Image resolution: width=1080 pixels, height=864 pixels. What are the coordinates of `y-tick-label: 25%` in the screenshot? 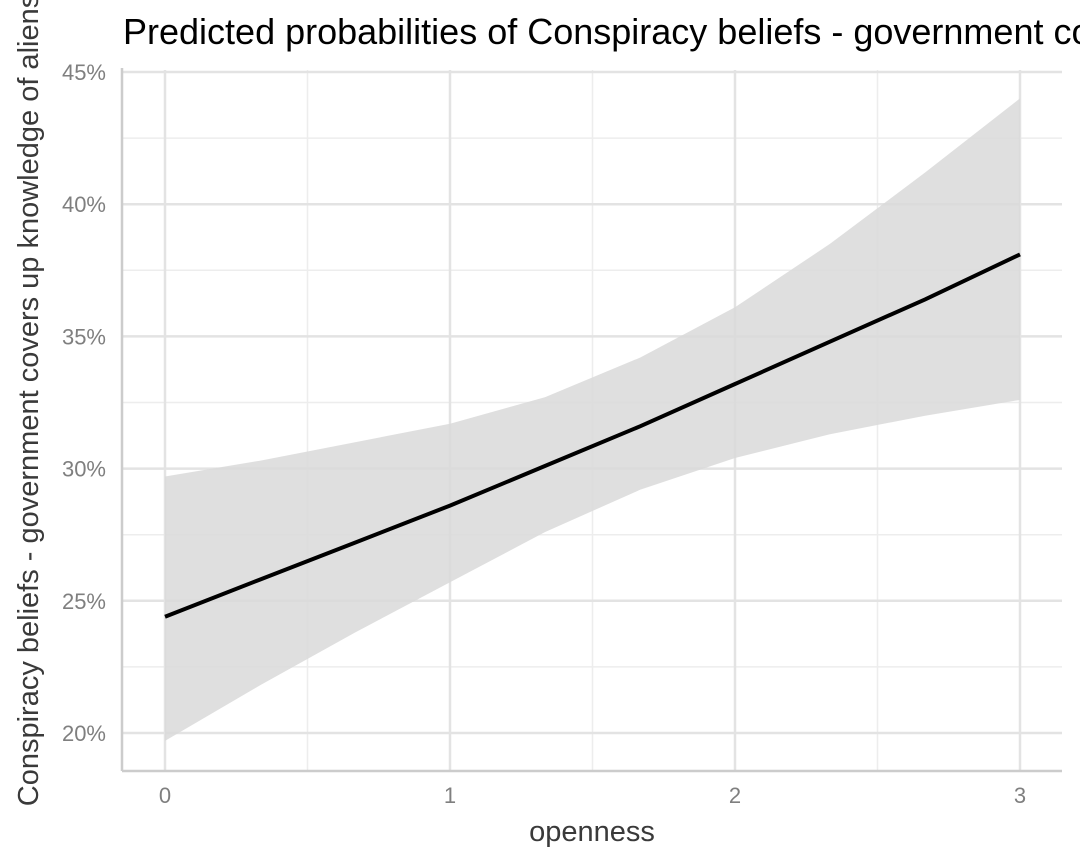 It's located at (84, 601).